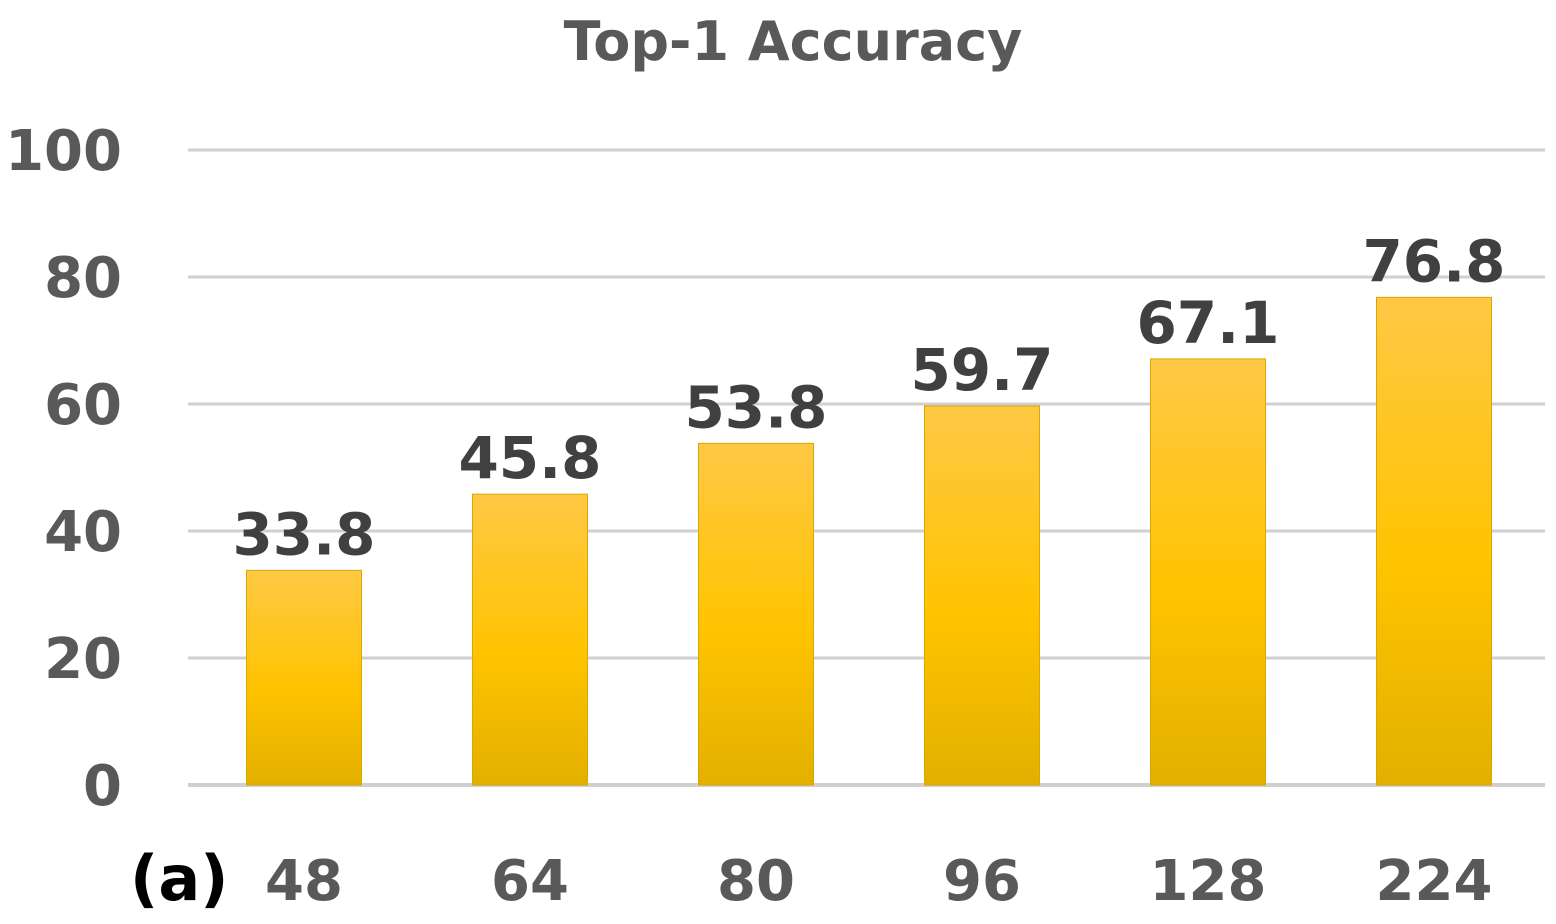 Image resolution: width=1556 pixels, height=924 pixels. What do you see at coordinates (1434, 881) in the screenshot?
I see `x-tick-label: 224` at bounding box center [1434, 881].